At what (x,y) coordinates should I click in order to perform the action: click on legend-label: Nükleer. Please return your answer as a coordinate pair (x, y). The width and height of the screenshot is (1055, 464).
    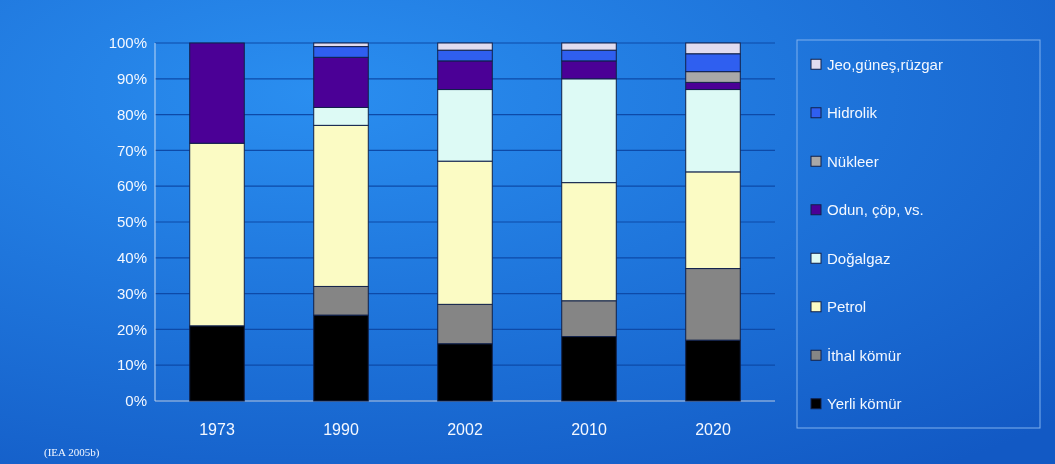
    Looking at the image, I should click on (853, 161).